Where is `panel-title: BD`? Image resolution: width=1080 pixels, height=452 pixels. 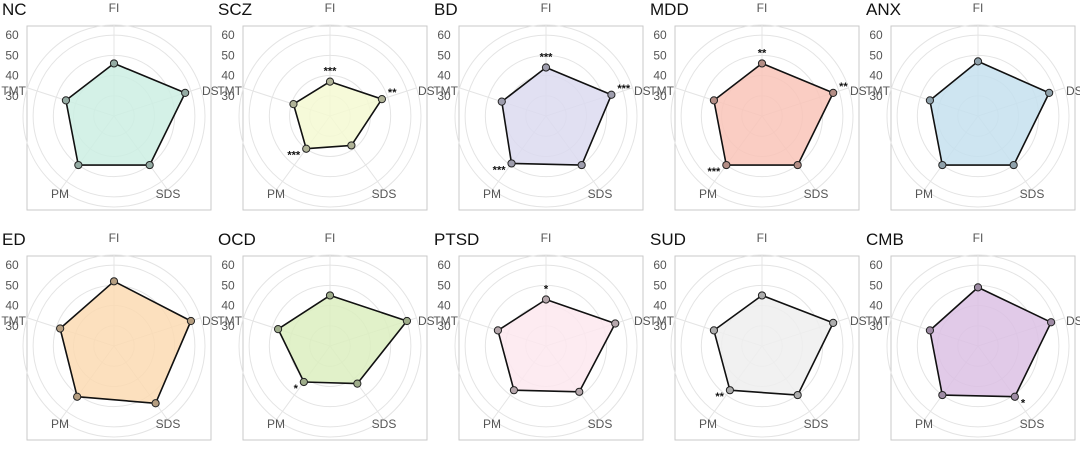
panel-title: BD is located at coordinates (446, 9).